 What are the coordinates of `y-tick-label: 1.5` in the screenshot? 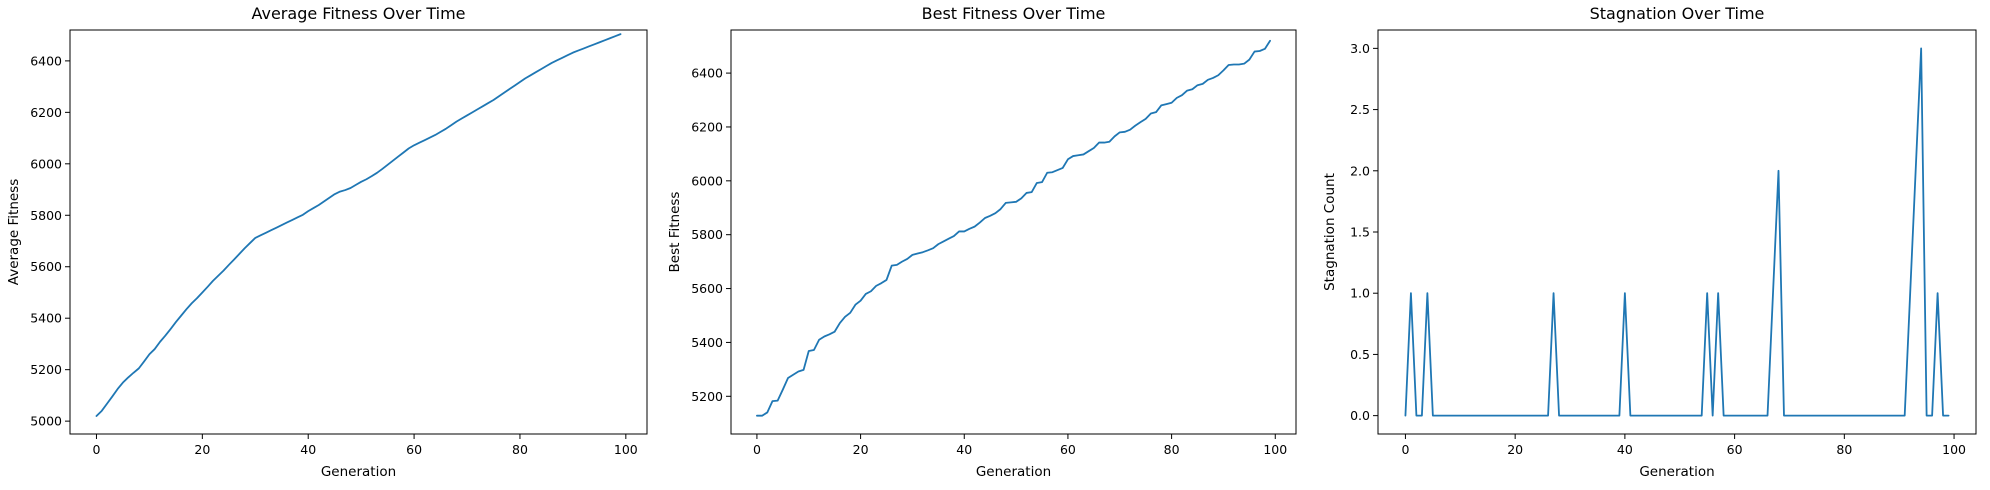 It's located at (1360, 232).